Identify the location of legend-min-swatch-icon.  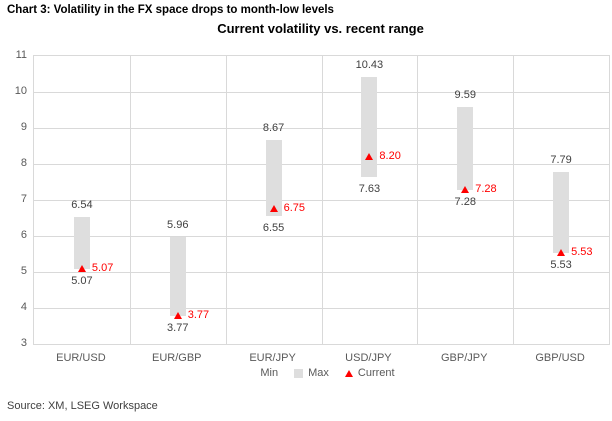
(250, 373).